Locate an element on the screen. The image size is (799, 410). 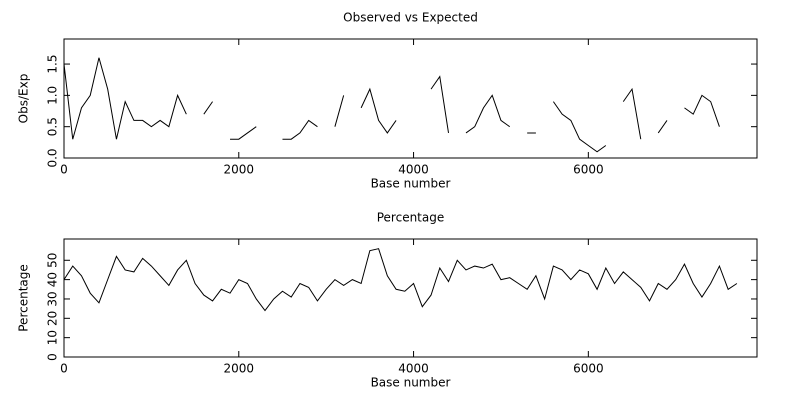
y-tick-label: 50 is located at coordinates (53, 260).